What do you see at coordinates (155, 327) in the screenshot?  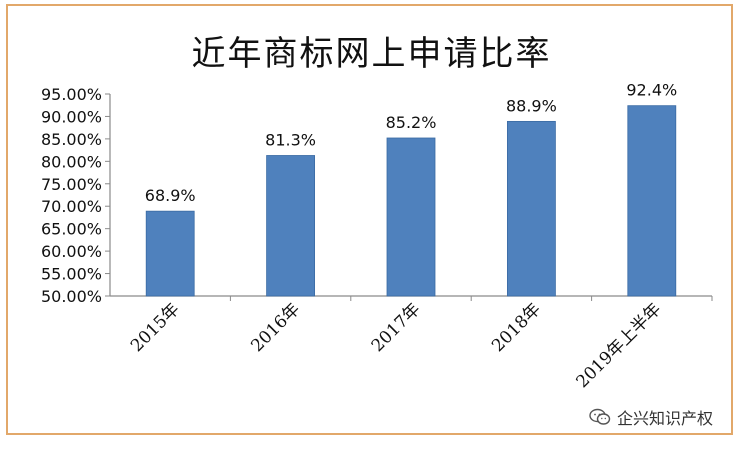 I see `x-tick-label: 2015年` at bounding box center [155, 327].